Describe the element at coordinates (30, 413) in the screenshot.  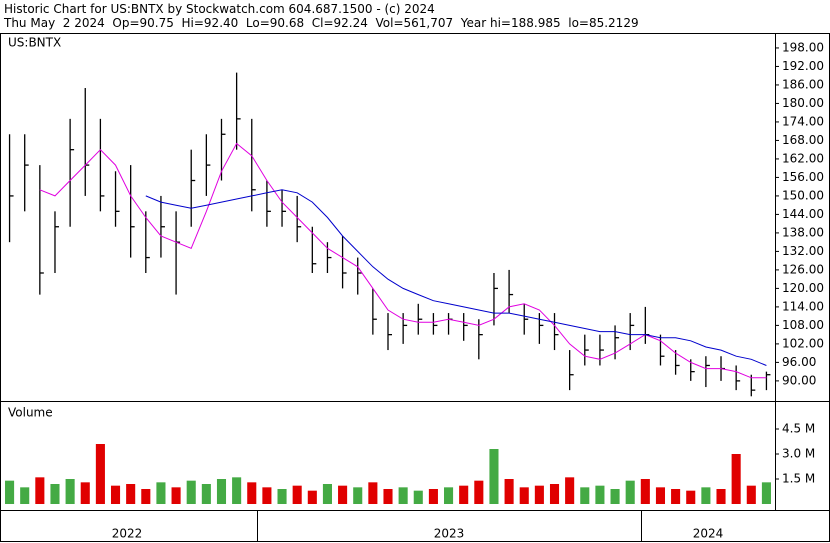
I see `volume-label: Volume` at that location.